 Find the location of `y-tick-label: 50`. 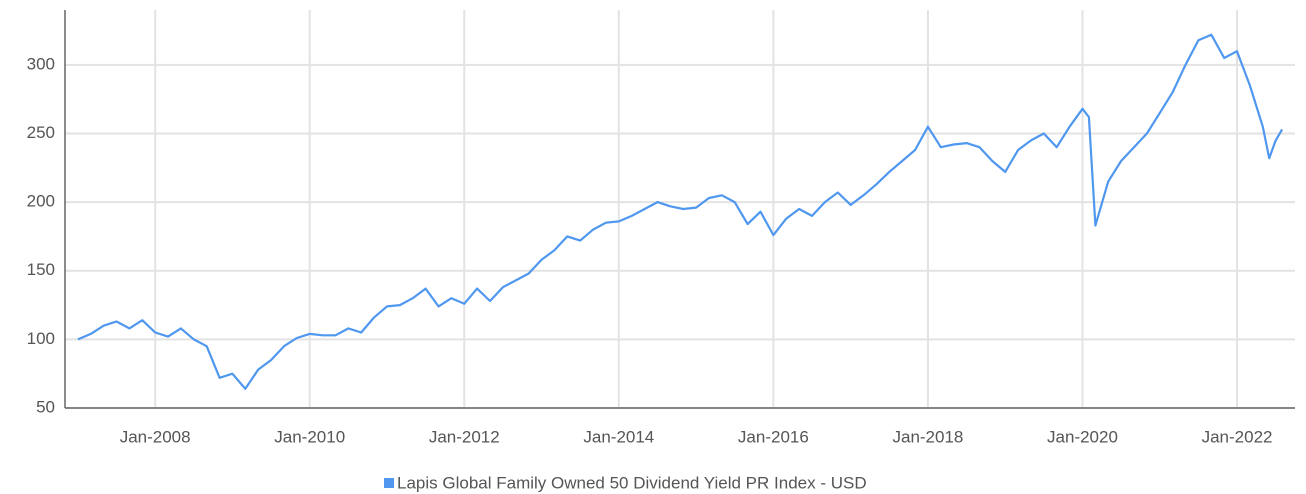

y-tick-label: 50 is located at coordinates (45, 406).